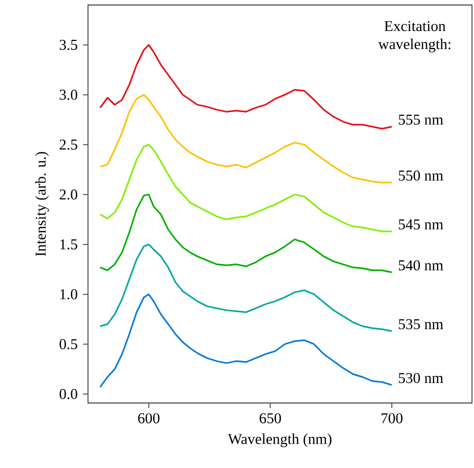 The height and width of the screenshot is (468, 474). I want to click on line-series, so click(246, 340).